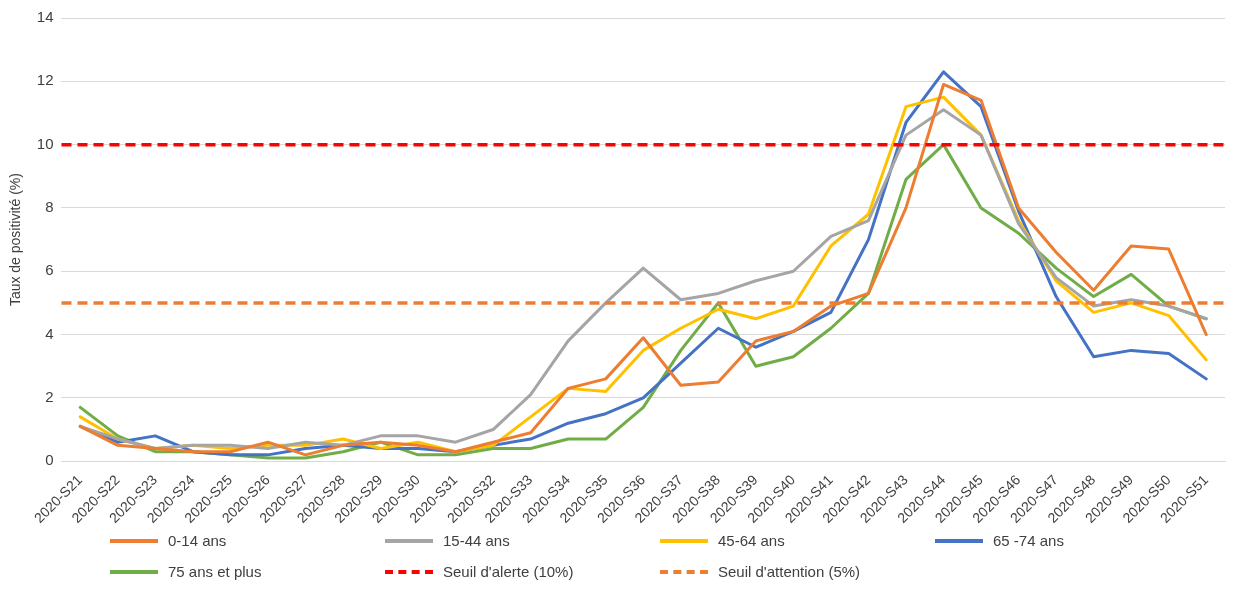  I want to click on y-axis-title: Taux de positivité (%), so click(15, 240).